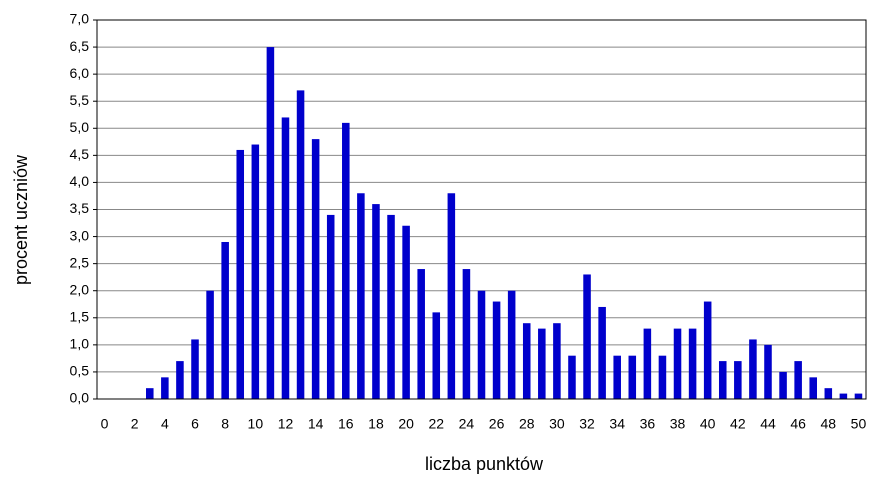  Describe the element at coordinates (80, 316) in the screenshot. I see `y-tick-label: 1,5` at that location.